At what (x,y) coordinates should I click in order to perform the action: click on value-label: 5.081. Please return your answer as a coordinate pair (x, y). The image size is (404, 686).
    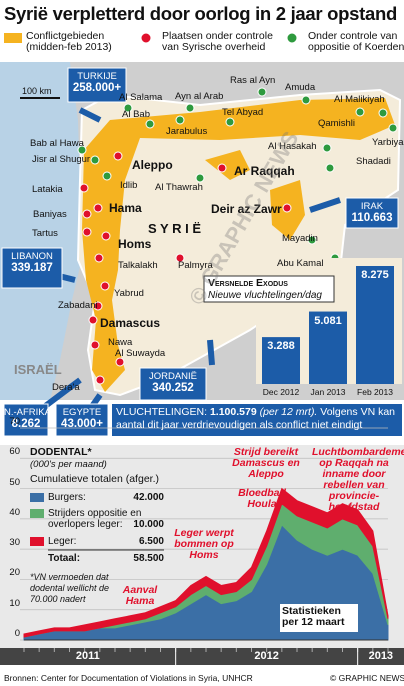
    Looking at the image, I should click on (328, 320).